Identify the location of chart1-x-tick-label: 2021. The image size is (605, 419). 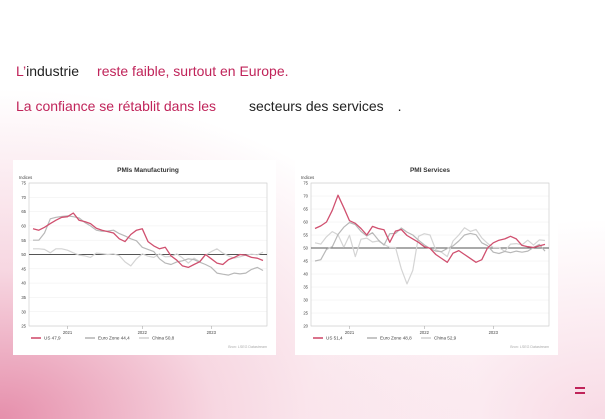
(68, 332).